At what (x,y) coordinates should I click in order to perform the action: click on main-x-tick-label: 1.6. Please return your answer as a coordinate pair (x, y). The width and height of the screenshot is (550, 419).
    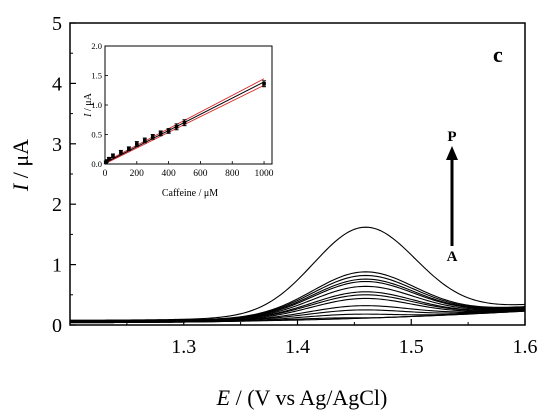
    Looking at the image, I should click on (525, 347).